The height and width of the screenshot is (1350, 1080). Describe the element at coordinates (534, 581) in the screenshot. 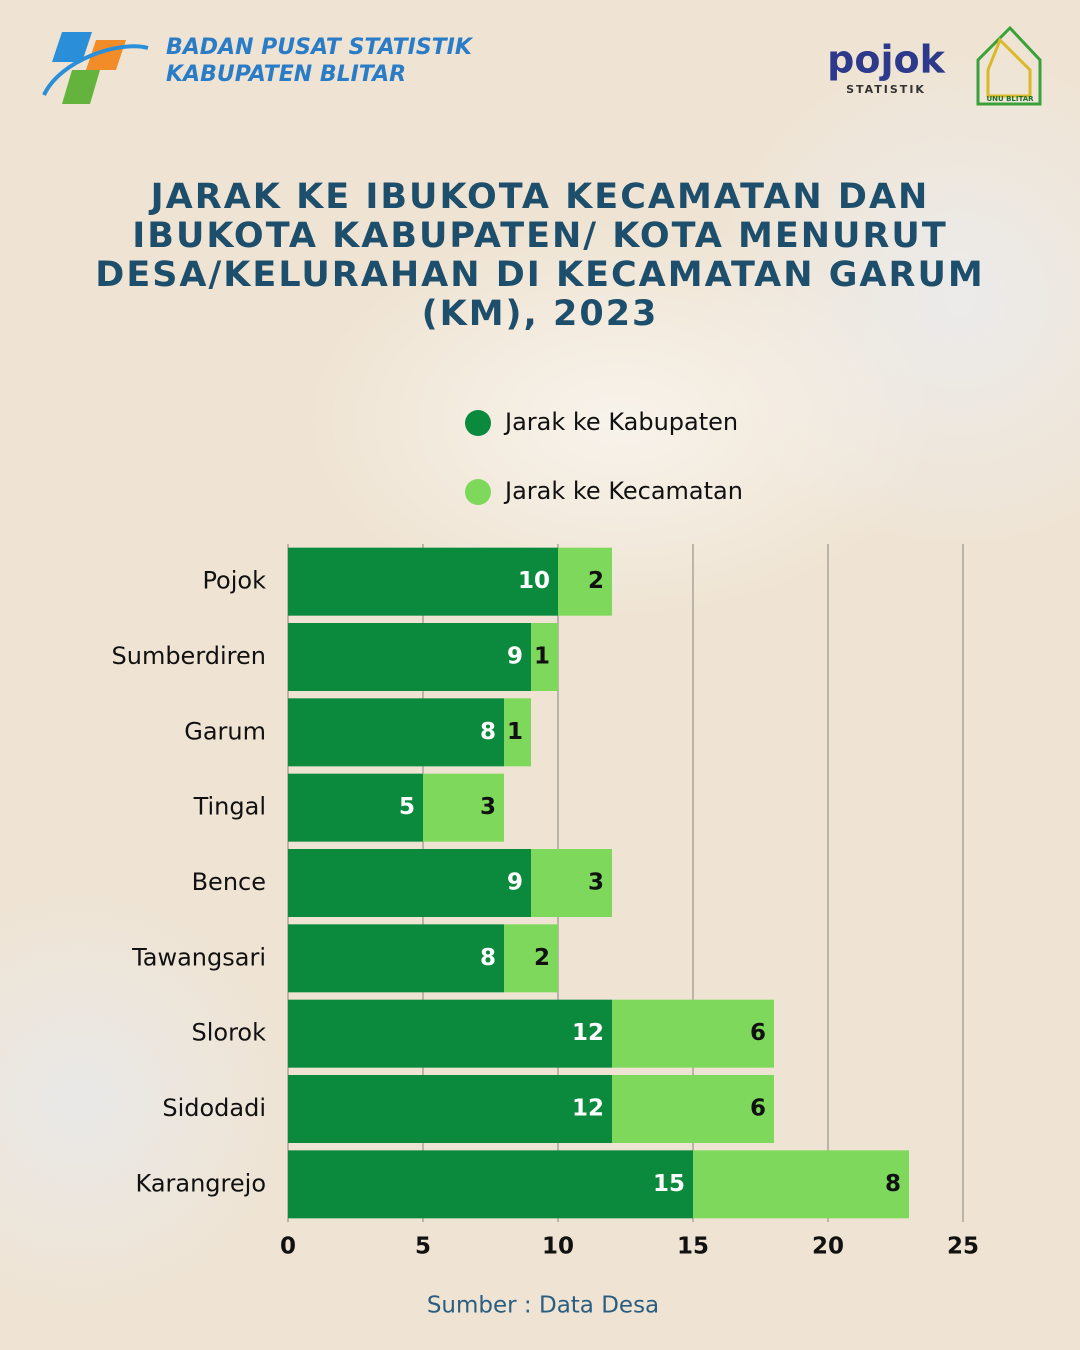

I see `value-label: 10` at that location.